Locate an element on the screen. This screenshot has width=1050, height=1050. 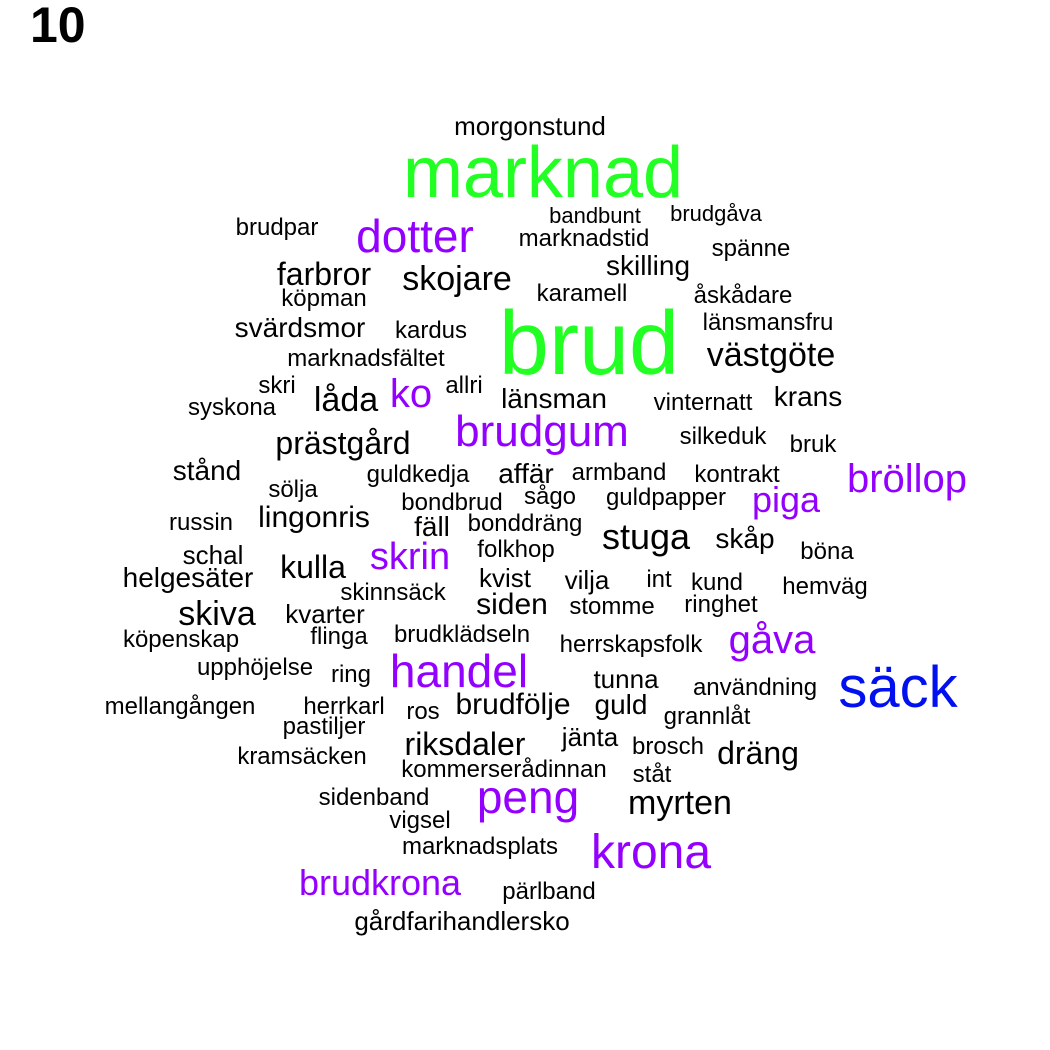
word-lada: låda is located at coordinates (346, 400).